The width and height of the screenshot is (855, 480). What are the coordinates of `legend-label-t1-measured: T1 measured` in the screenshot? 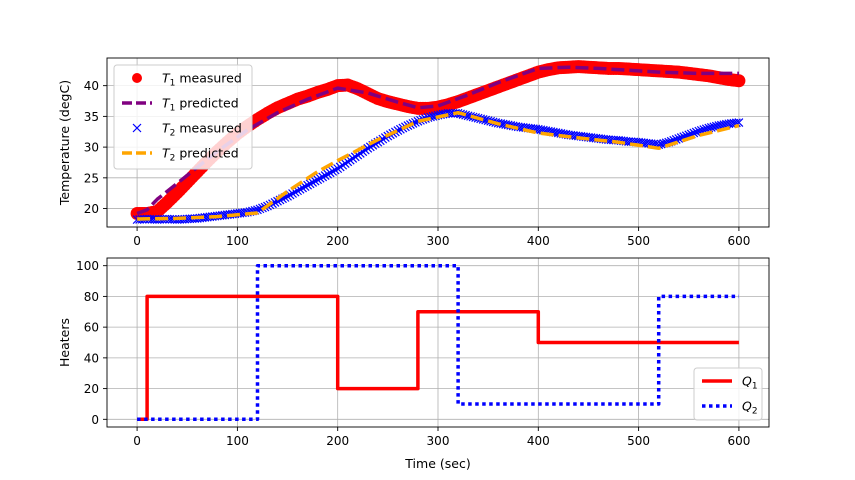 It's located at (202, 80).